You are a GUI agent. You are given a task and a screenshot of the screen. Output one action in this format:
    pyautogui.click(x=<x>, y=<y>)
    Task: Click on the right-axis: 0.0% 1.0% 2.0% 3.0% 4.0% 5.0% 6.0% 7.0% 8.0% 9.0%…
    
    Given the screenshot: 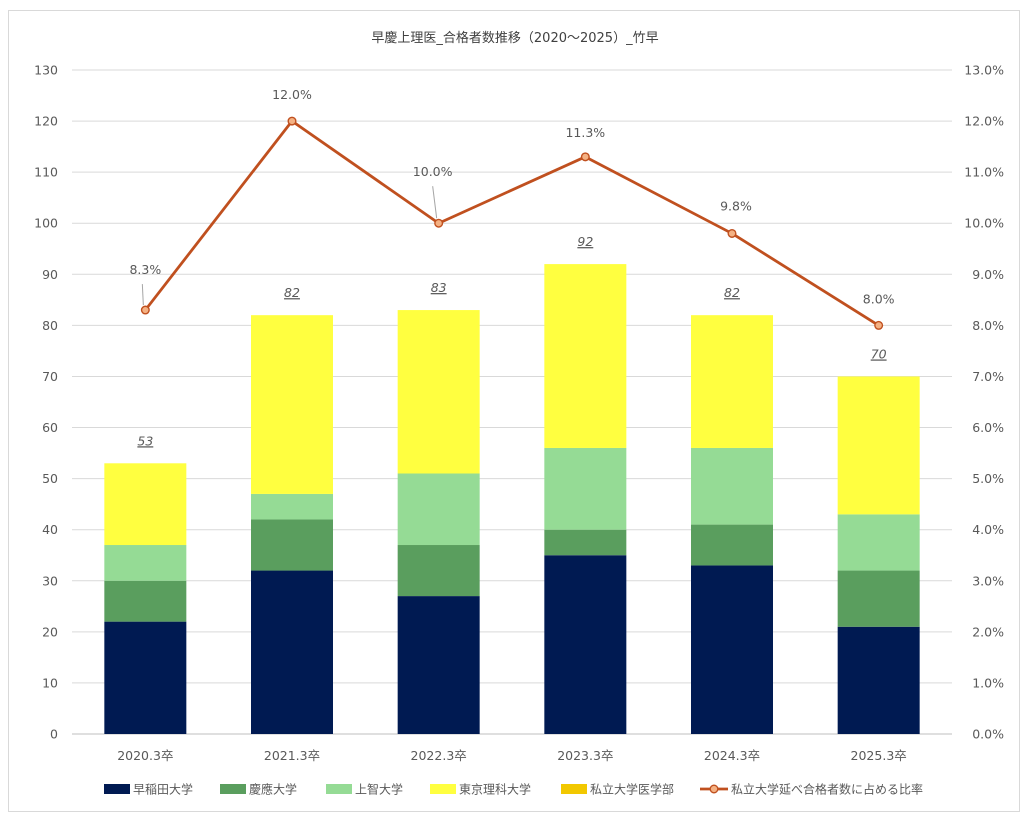 What is the action you would take?
    pyautogui.click(x=984, y=402)
    